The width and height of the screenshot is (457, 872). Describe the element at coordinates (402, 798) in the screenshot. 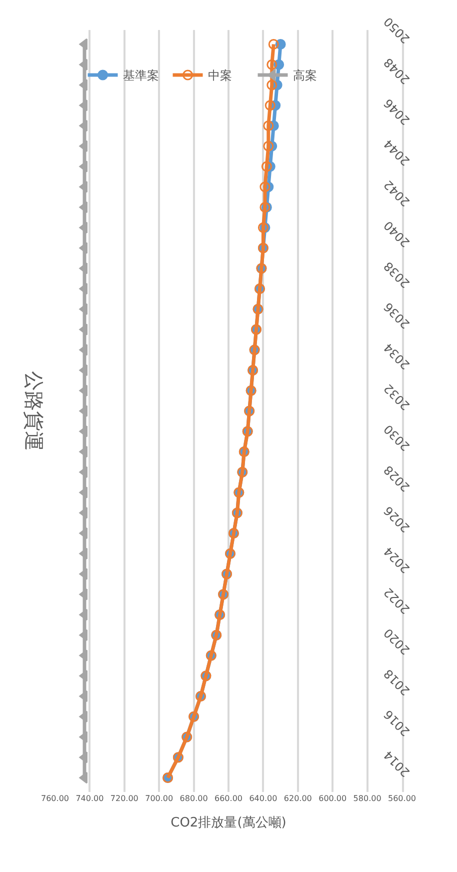

I see `x-tick-label: 560.00` at that location.